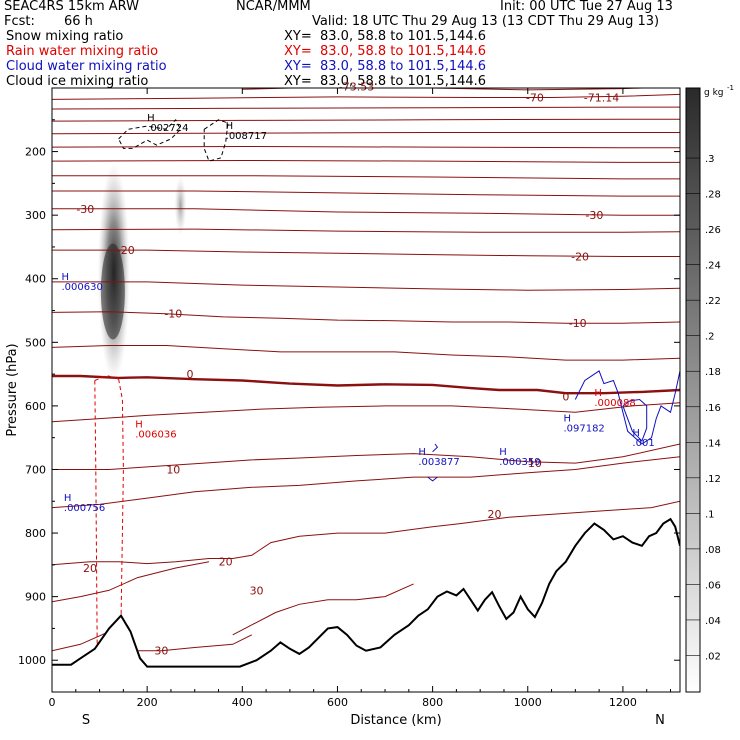  Describe the element at coordinates (155, 435) in the screenshot. I see `max-label-3: .006036` at that location.